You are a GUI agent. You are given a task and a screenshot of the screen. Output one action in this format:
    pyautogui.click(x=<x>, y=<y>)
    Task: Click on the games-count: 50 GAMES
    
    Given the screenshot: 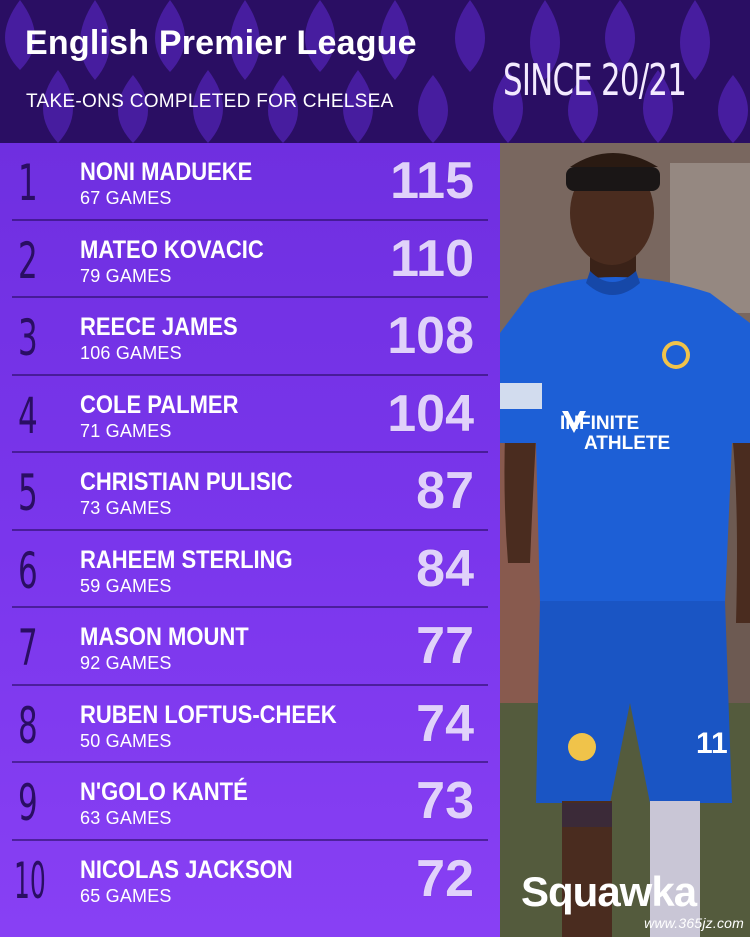 What is the action you would take?
    pyautogui.click(x=126, y=740)
    